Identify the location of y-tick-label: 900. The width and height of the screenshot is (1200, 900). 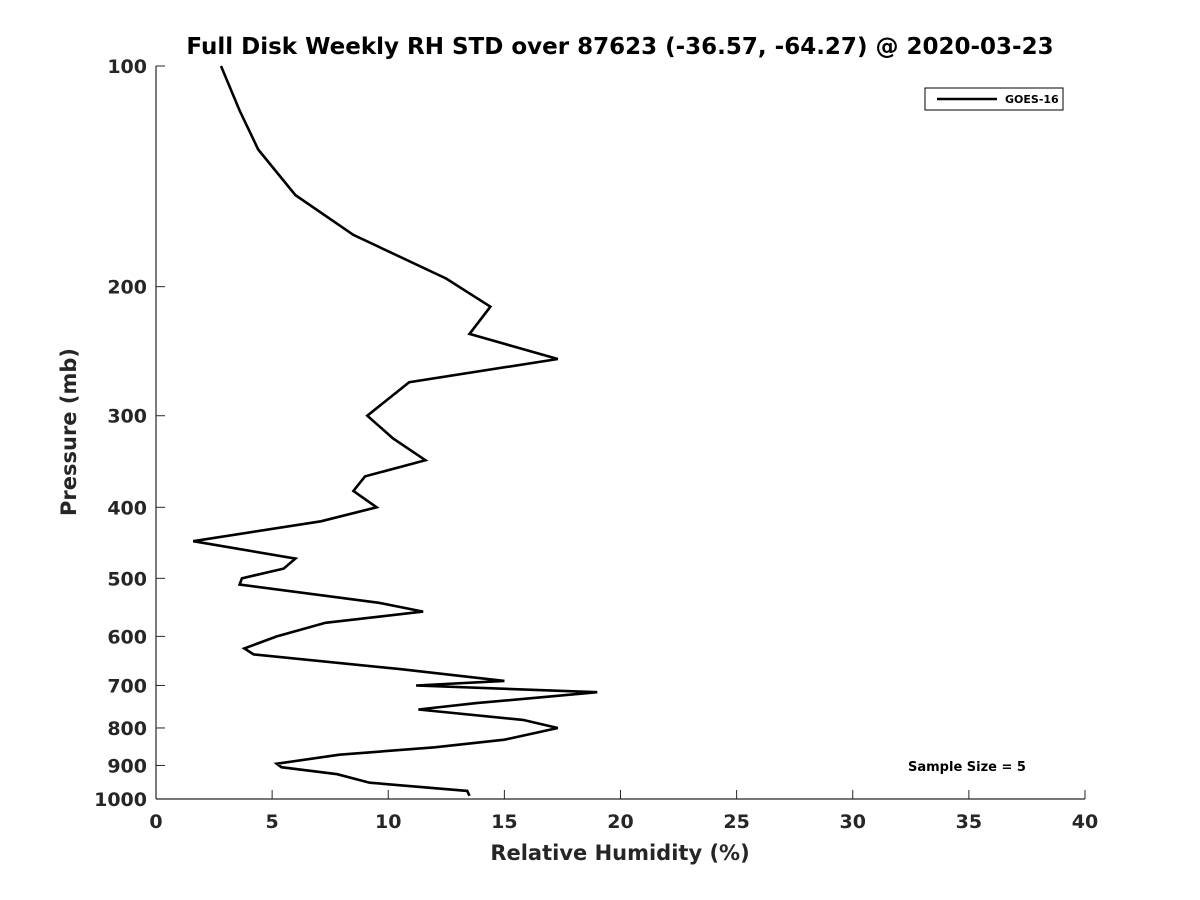
(127, 766).